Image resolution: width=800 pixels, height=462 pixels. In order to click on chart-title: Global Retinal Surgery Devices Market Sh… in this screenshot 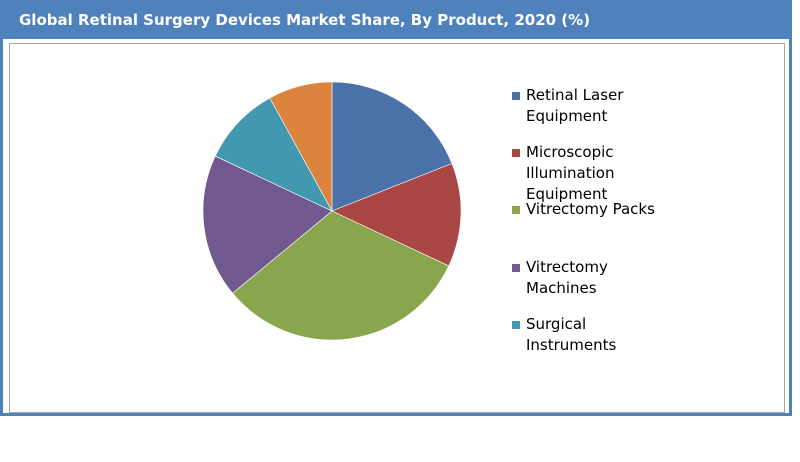, I will do `click(305, 20)`.